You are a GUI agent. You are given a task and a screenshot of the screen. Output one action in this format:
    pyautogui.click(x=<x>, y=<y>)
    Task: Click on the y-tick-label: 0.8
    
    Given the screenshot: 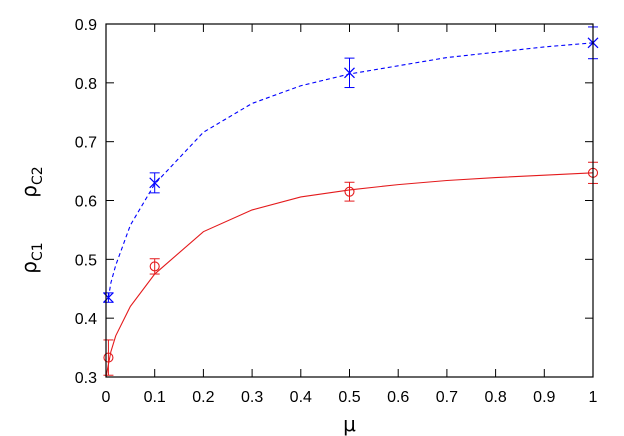 What is the action you would take?
    pyautogui.click(x=86, y=84)
    